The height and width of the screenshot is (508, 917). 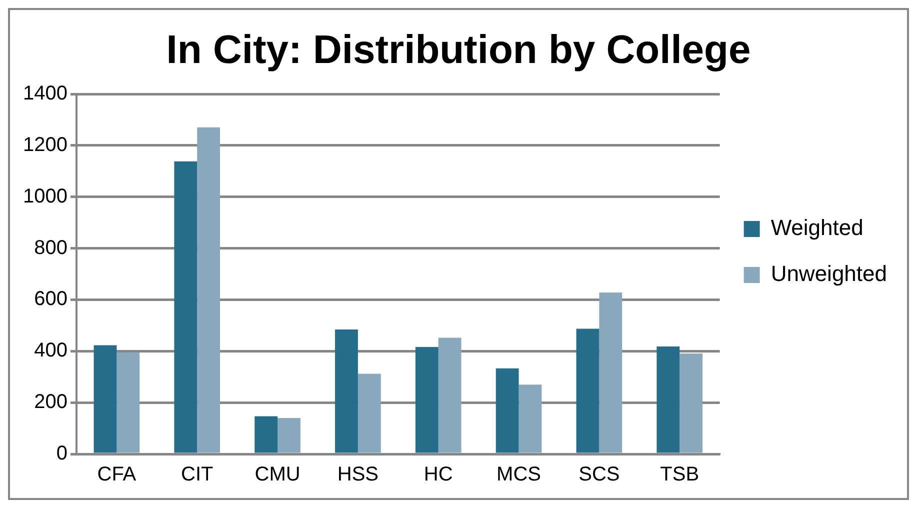 What do you see at coordinates (358, 475) in the screenshot?
I see `x-tick-label: HSS` at bounding box center [358, 475].